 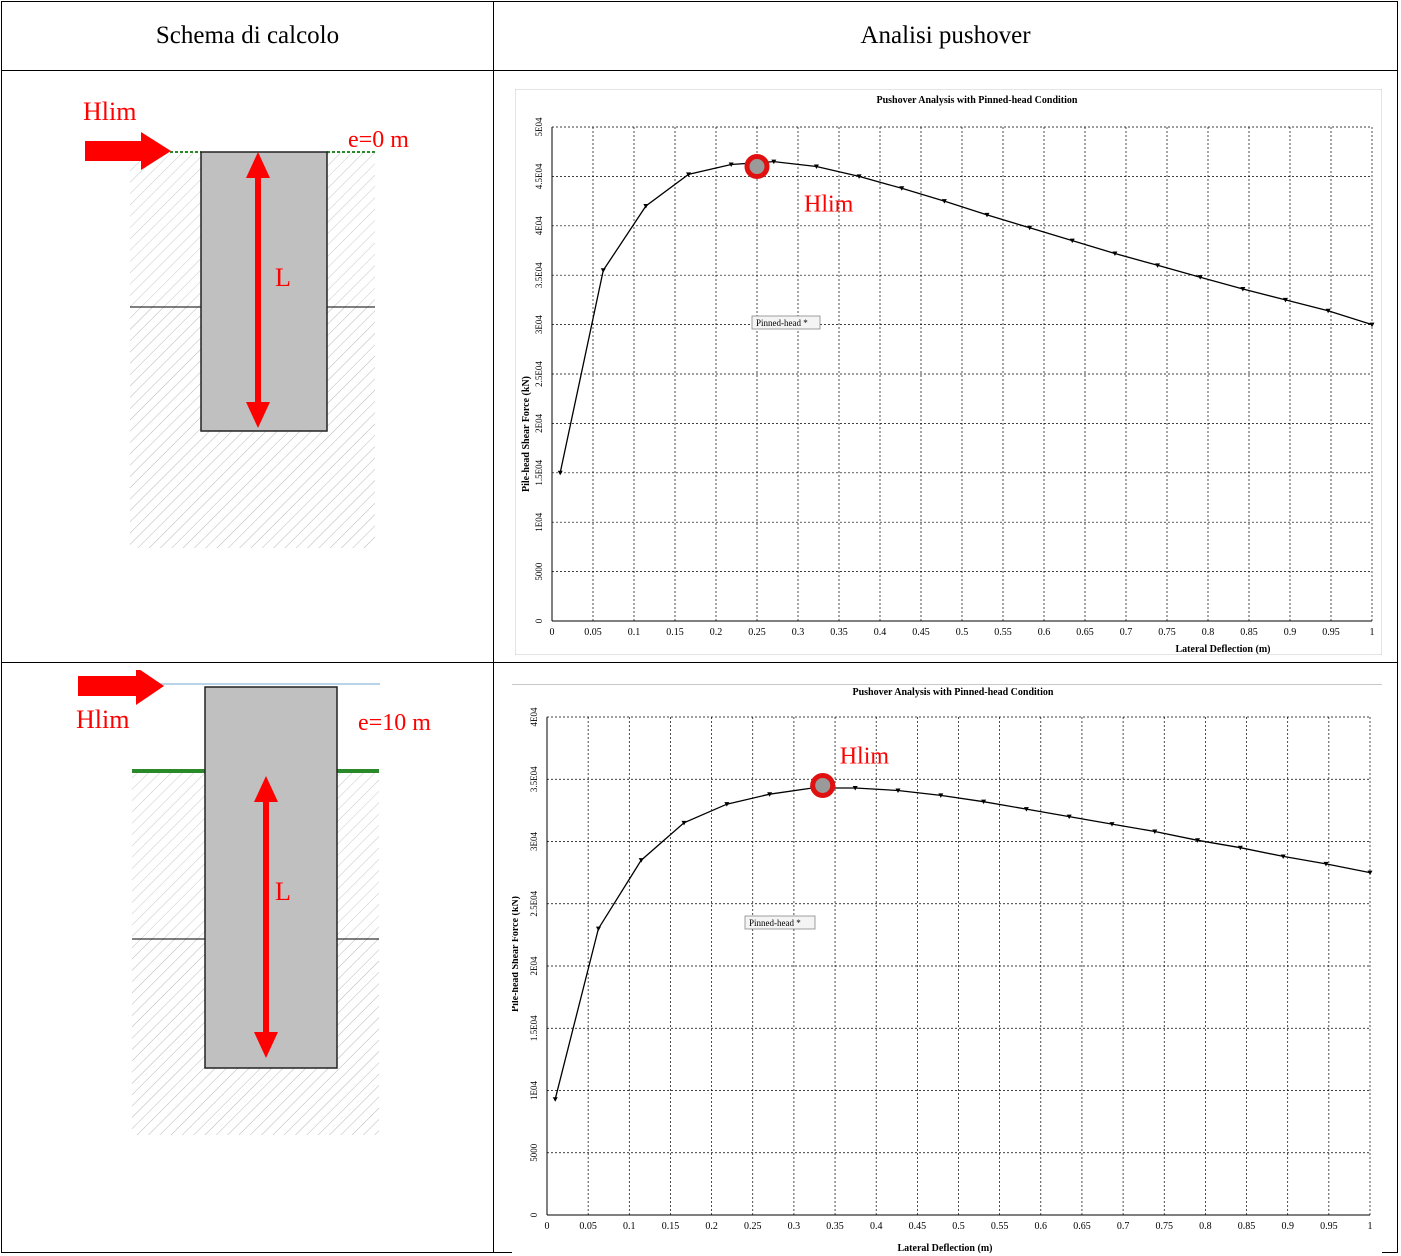 I want to click on x-tick-label: 0.5, so click(x=962, y=632).